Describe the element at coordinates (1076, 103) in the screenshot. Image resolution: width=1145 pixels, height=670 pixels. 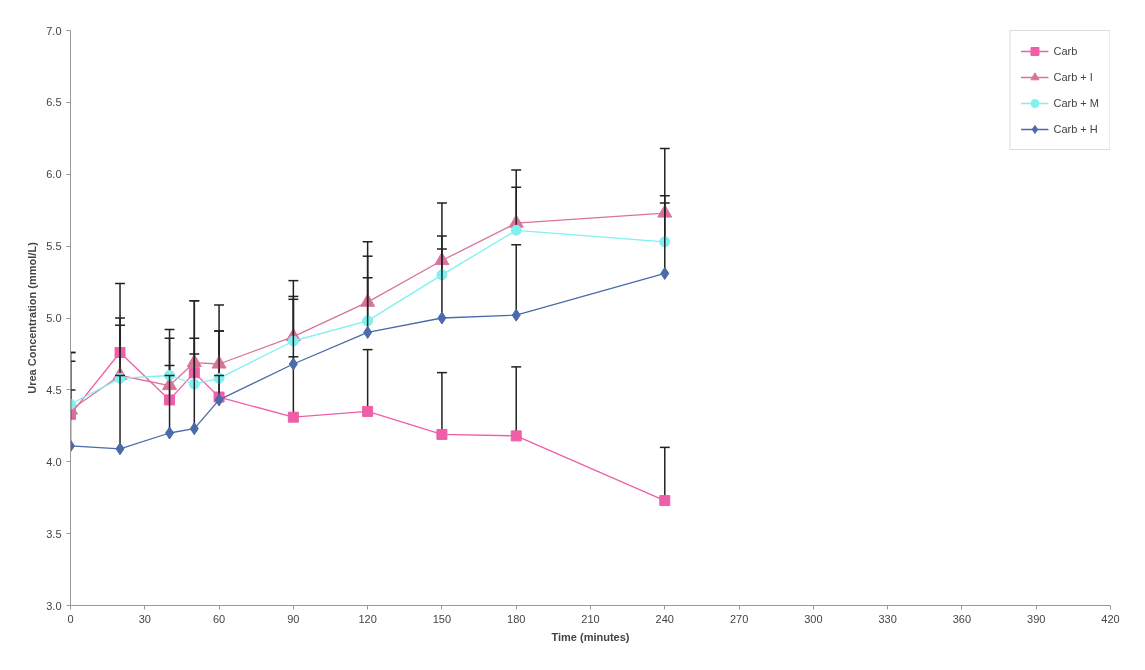
I see `legend-label: Carb + M` at that location.